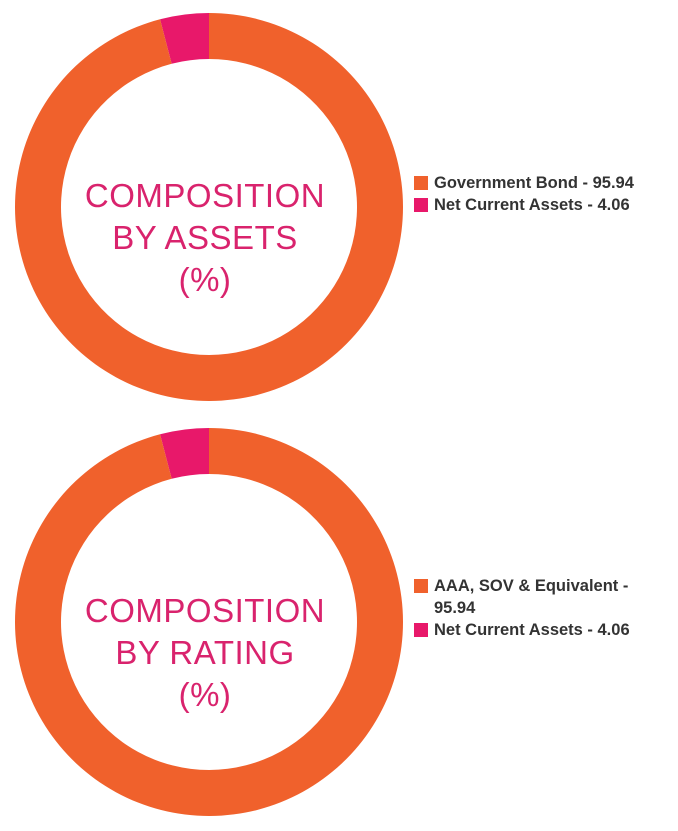 This screenshot has width=678, height=831. What do you see at coordinates (421, 586) in the screenshot?
I see `legend-swatch-aaa-sov-equivalent` at bounding box center [421, 586].